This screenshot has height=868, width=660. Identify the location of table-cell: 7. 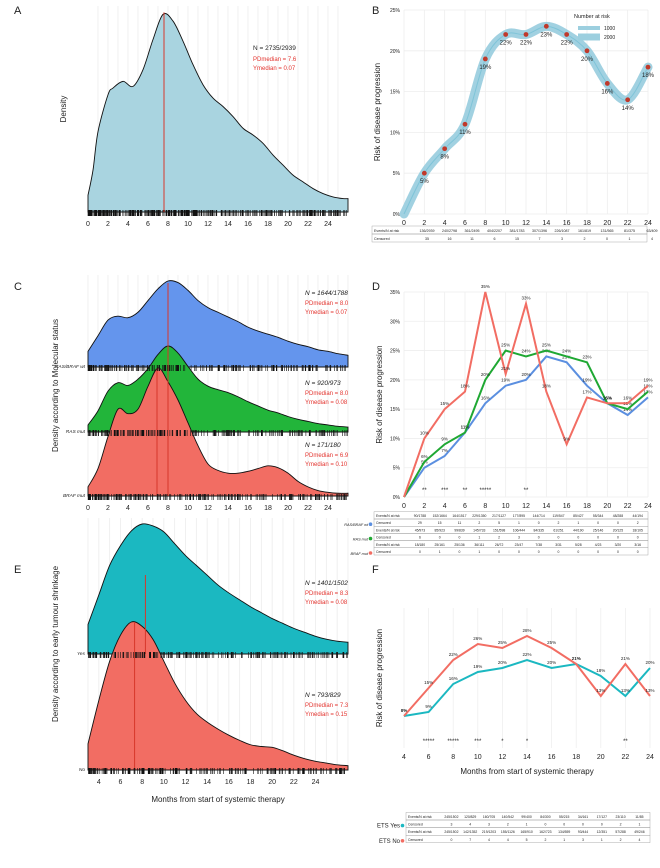
(540, 239).